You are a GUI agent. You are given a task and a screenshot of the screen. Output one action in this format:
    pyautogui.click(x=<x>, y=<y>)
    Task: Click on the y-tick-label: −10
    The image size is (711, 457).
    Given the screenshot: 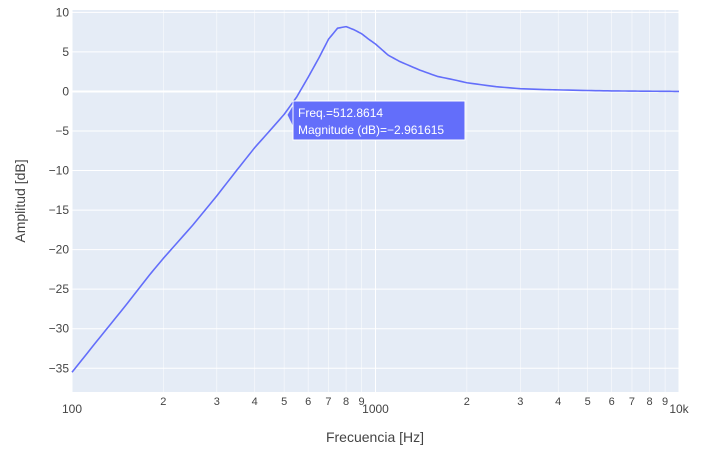 What is the action you would take?
    pyautogui.click(x=59, y=171)
    